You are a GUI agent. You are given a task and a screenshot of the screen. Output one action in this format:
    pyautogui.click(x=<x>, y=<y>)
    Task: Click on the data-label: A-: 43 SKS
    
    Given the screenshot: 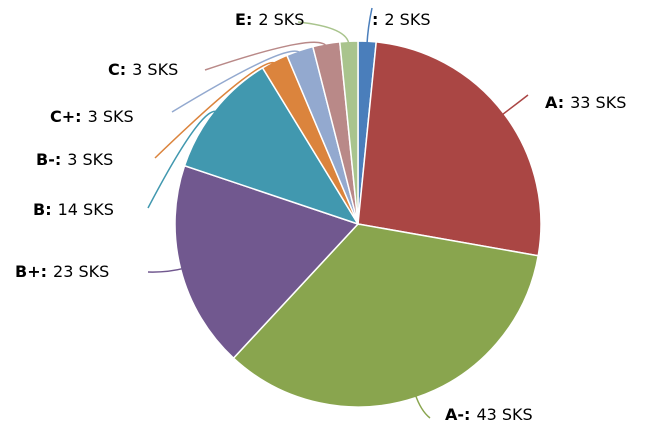 What is the action you would take?
    pyautogui.click(x=489, y=414)
    